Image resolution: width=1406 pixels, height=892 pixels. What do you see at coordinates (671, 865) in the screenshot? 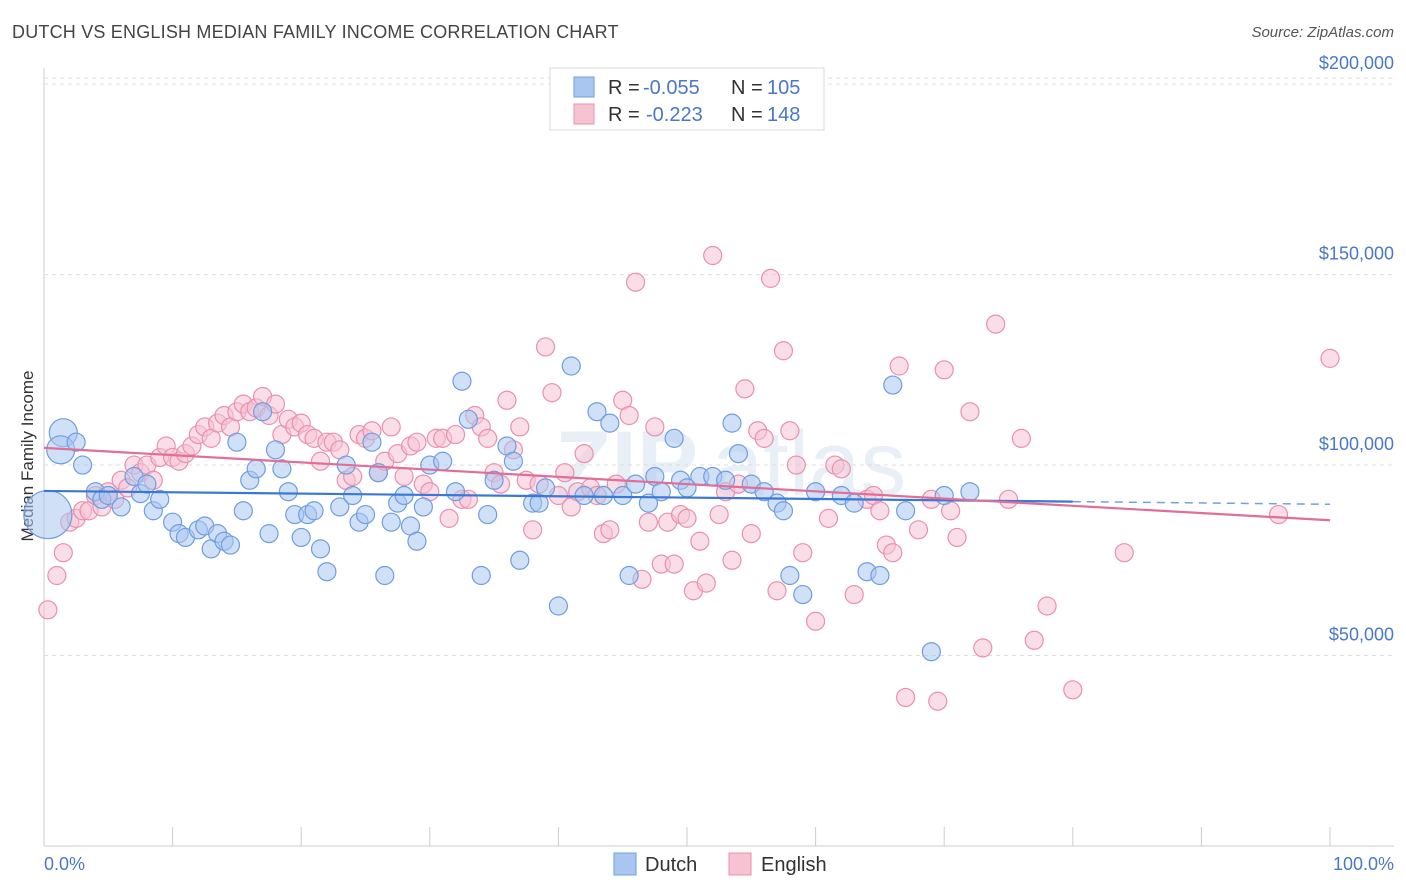
I see `bottom-legend-dutch-label: Dutch` at bounding box center [671, 865].